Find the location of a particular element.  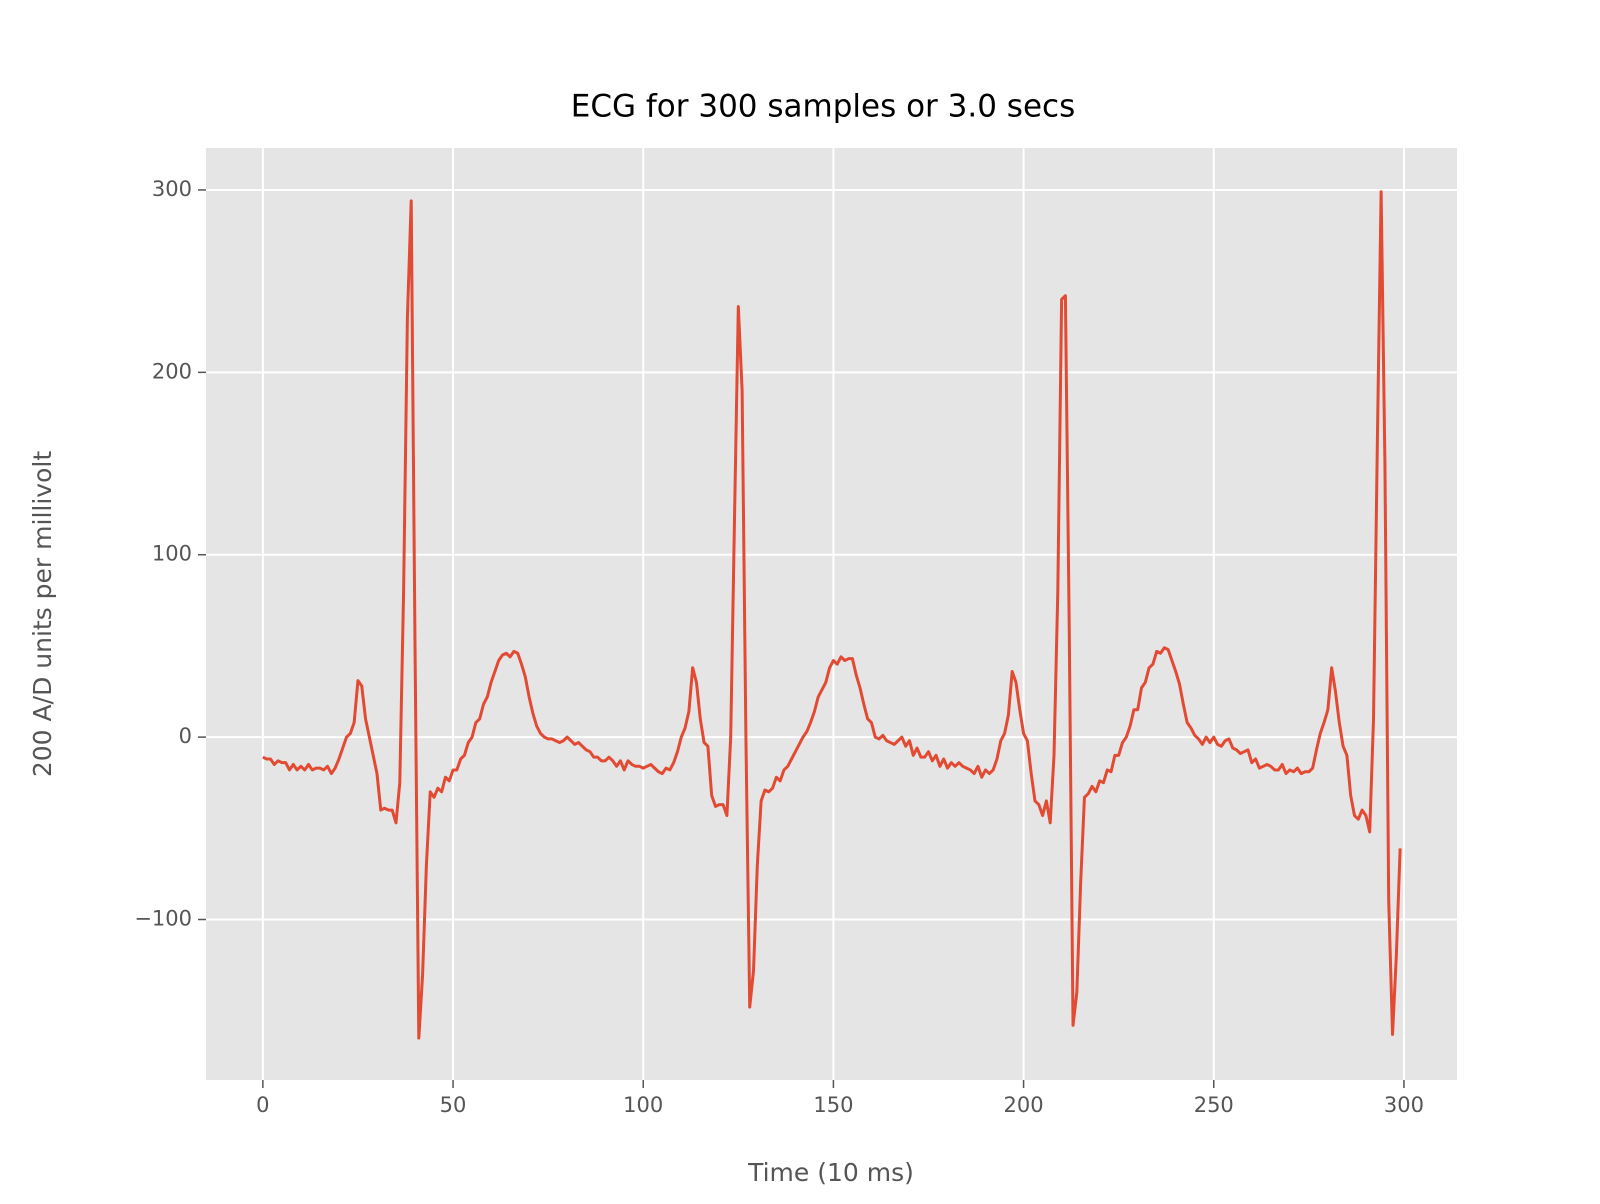

x-tick-label: 50 is located at coordinates (453, 1105).